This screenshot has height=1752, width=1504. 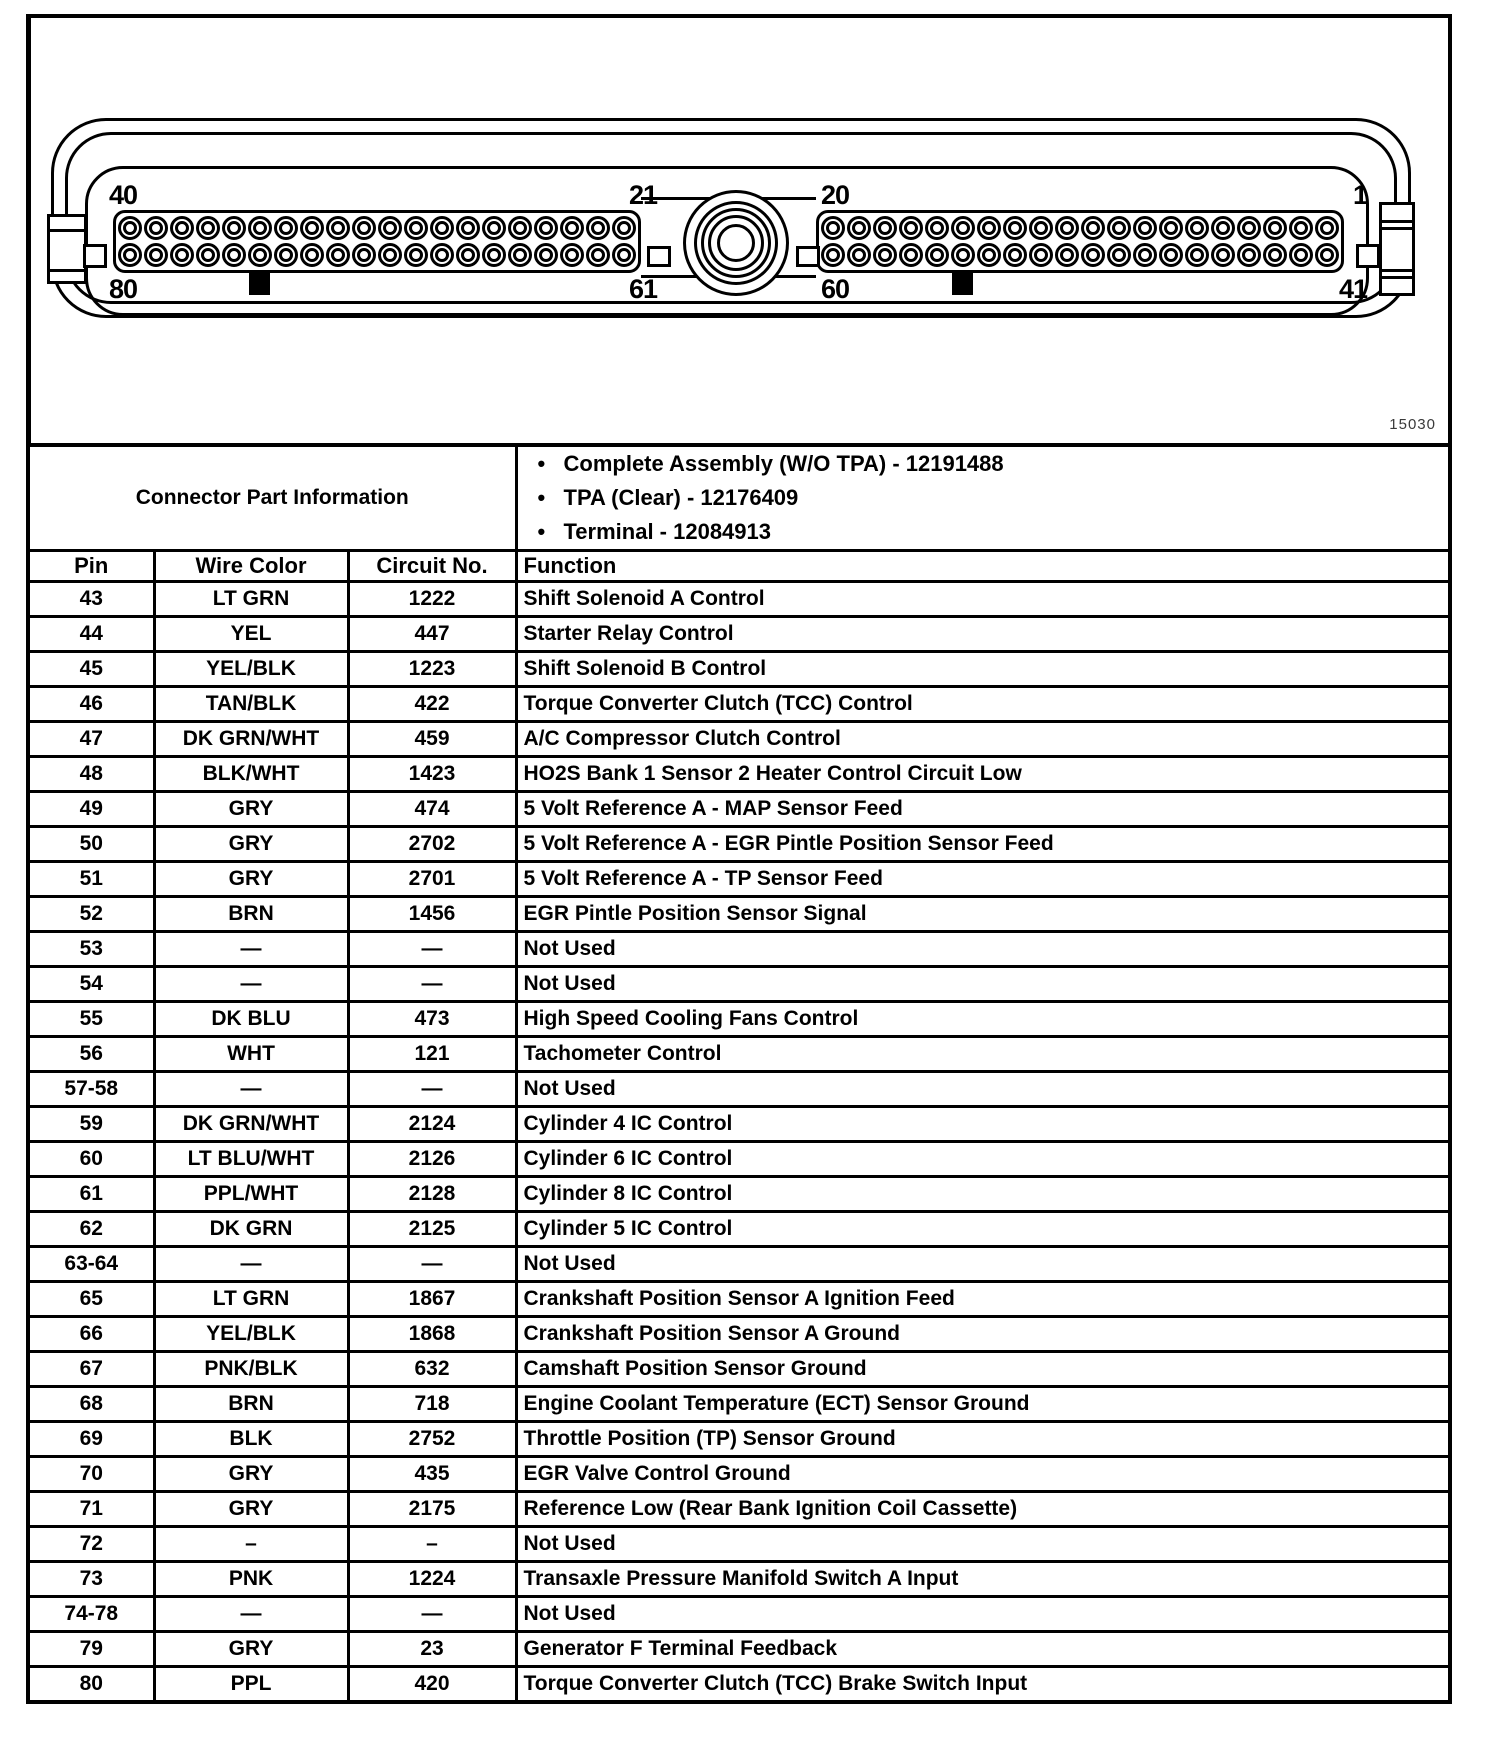 What do you see at coordinates (739, 1054) in the screenshot?
I see `table-row: 56 WHT 121 Tachometer Control` at bounding box center [739, 1054].